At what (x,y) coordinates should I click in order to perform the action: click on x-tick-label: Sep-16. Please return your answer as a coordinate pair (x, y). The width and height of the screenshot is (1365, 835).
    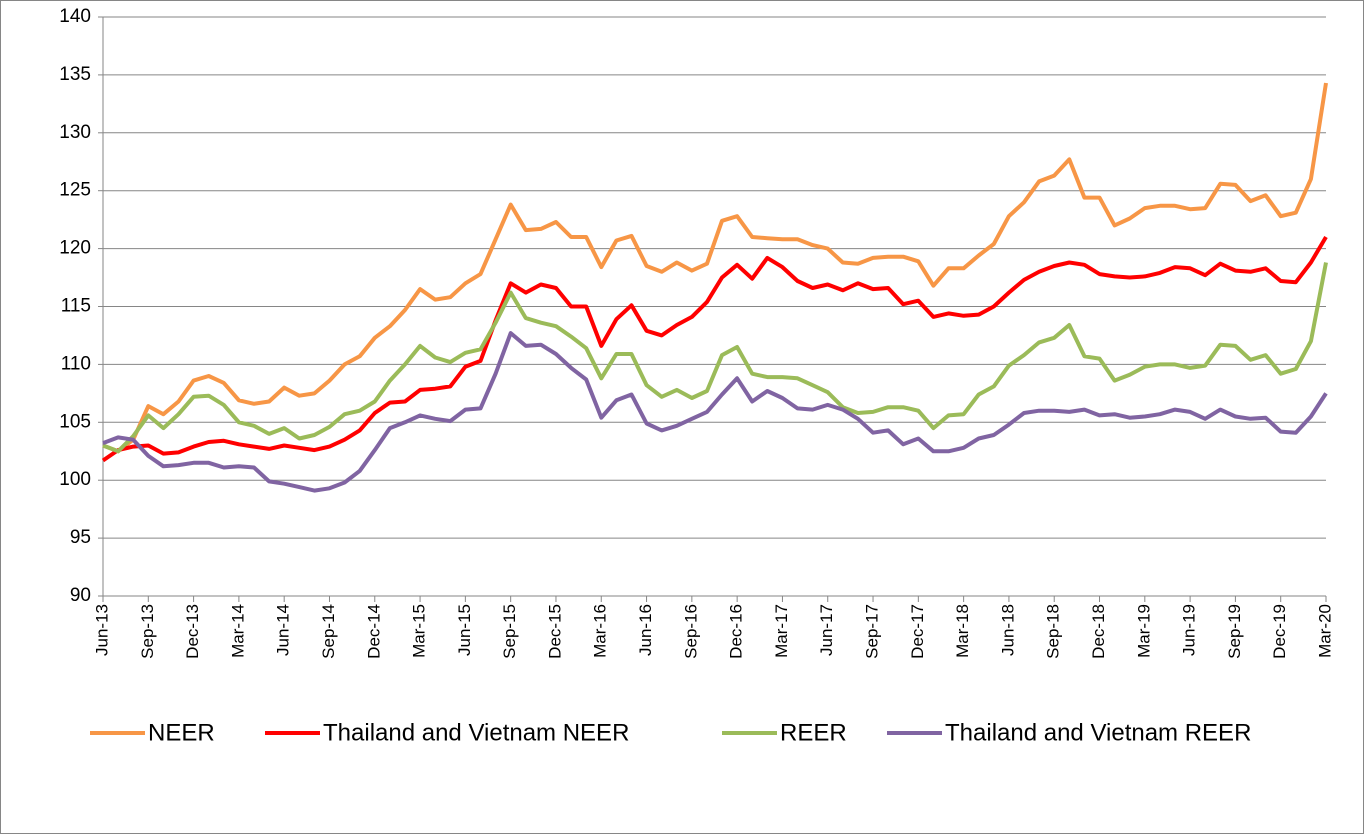
    Looking at the image, I should click on (690, 631).